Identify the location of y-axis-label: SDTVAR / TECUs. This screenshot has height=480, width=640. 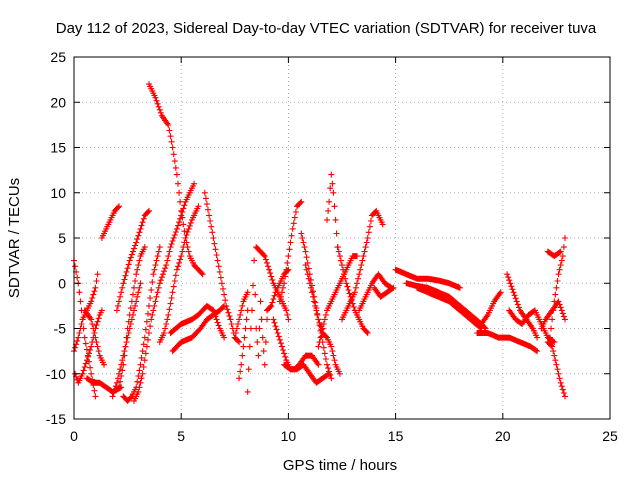
(14, 238).